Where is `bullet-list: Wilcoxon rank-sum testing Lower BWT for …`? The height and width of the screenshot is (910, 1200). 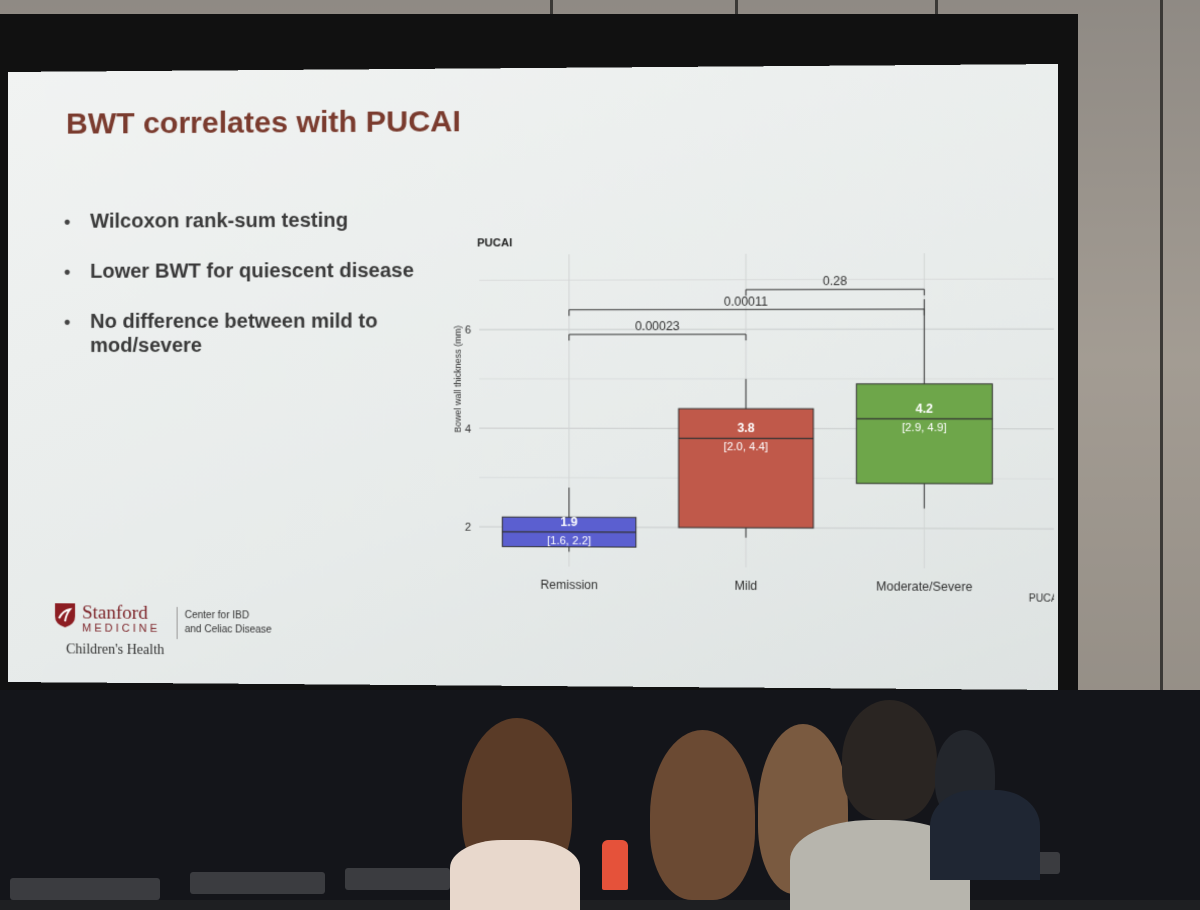
bullet-list: Wilcoxon rank-sum testing Lower BWT for … is located at coordinates (252, 296).